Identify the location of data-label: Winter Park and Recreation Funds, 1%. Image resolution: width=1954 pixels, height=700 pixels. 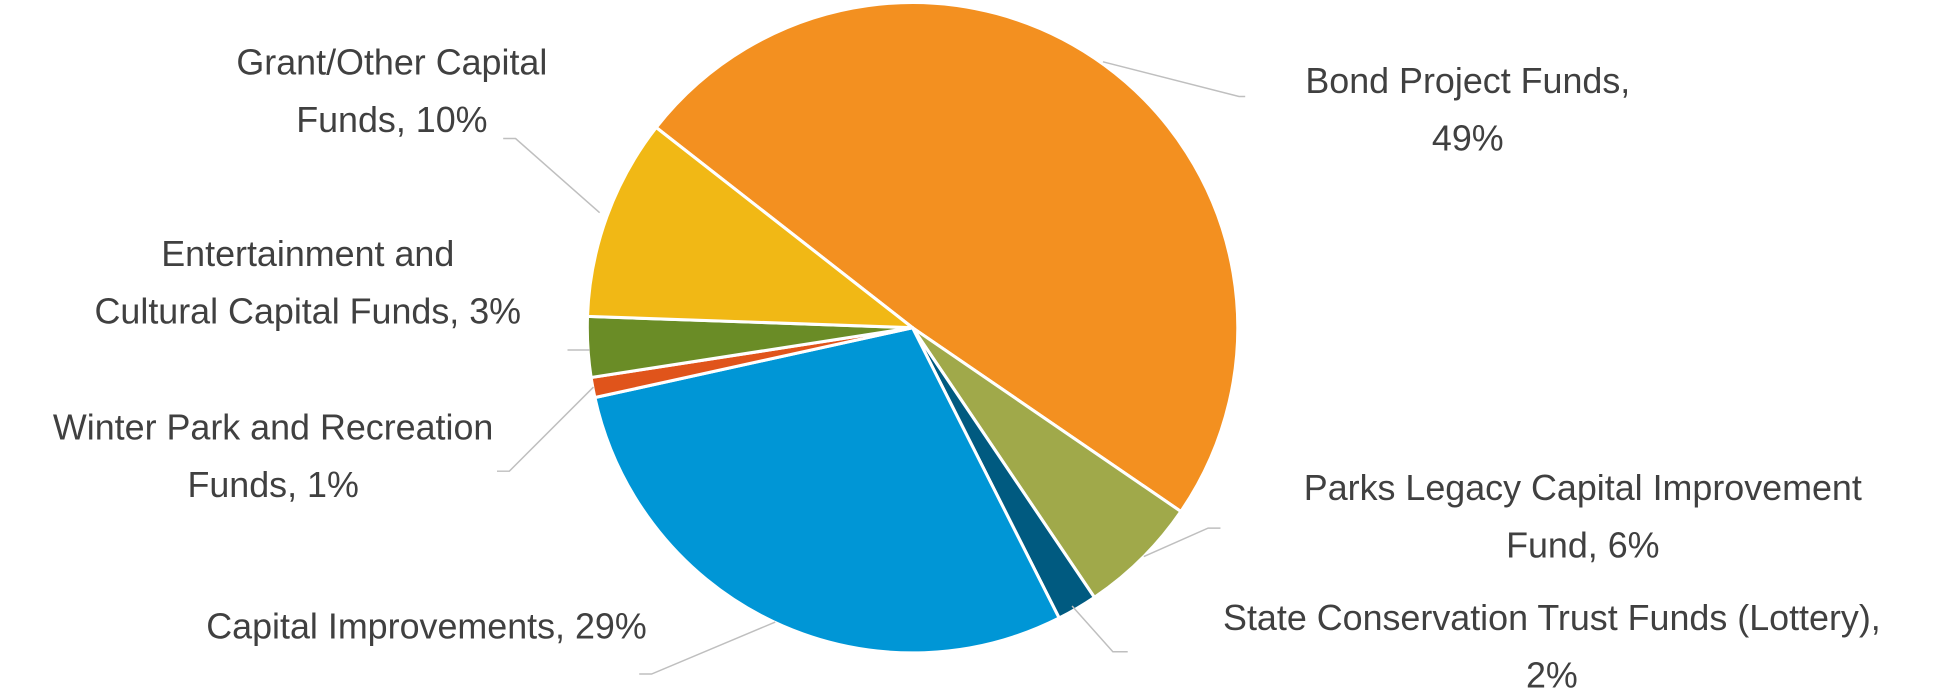
(273, 457).